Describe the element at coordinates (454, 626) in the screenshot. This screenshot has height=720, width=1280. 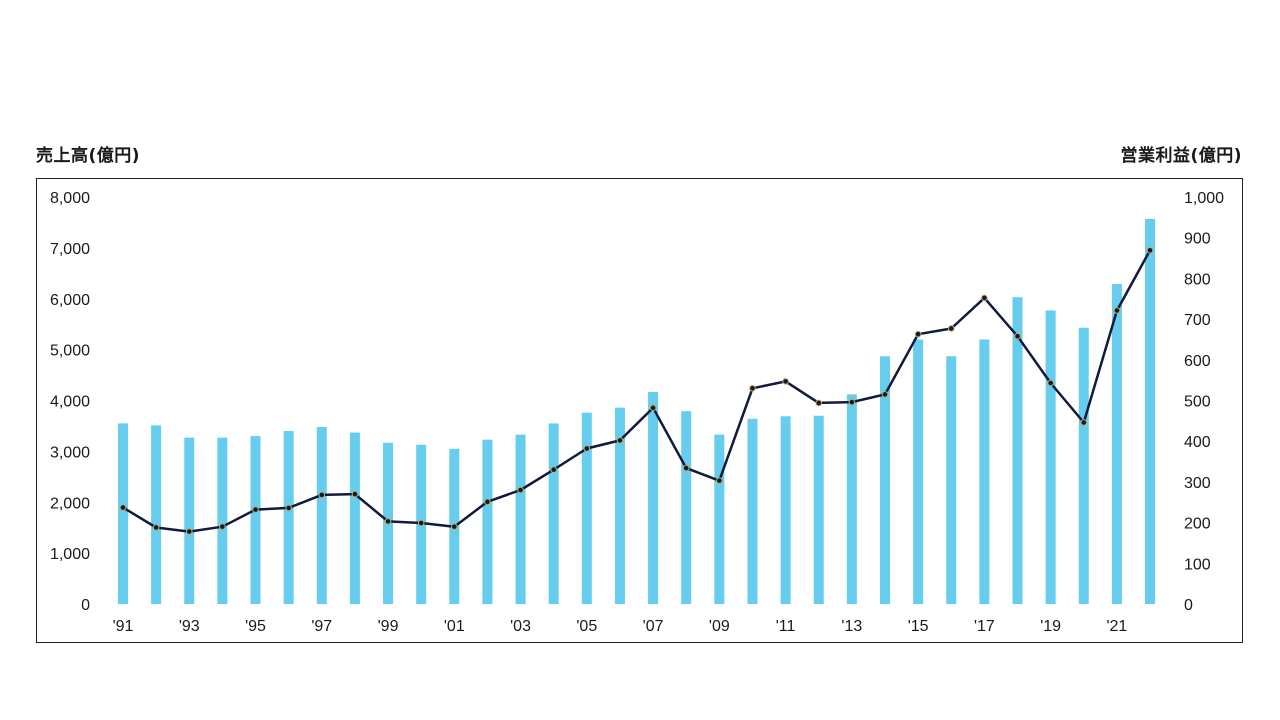
I see `x-axis-tick: '01` at that location.